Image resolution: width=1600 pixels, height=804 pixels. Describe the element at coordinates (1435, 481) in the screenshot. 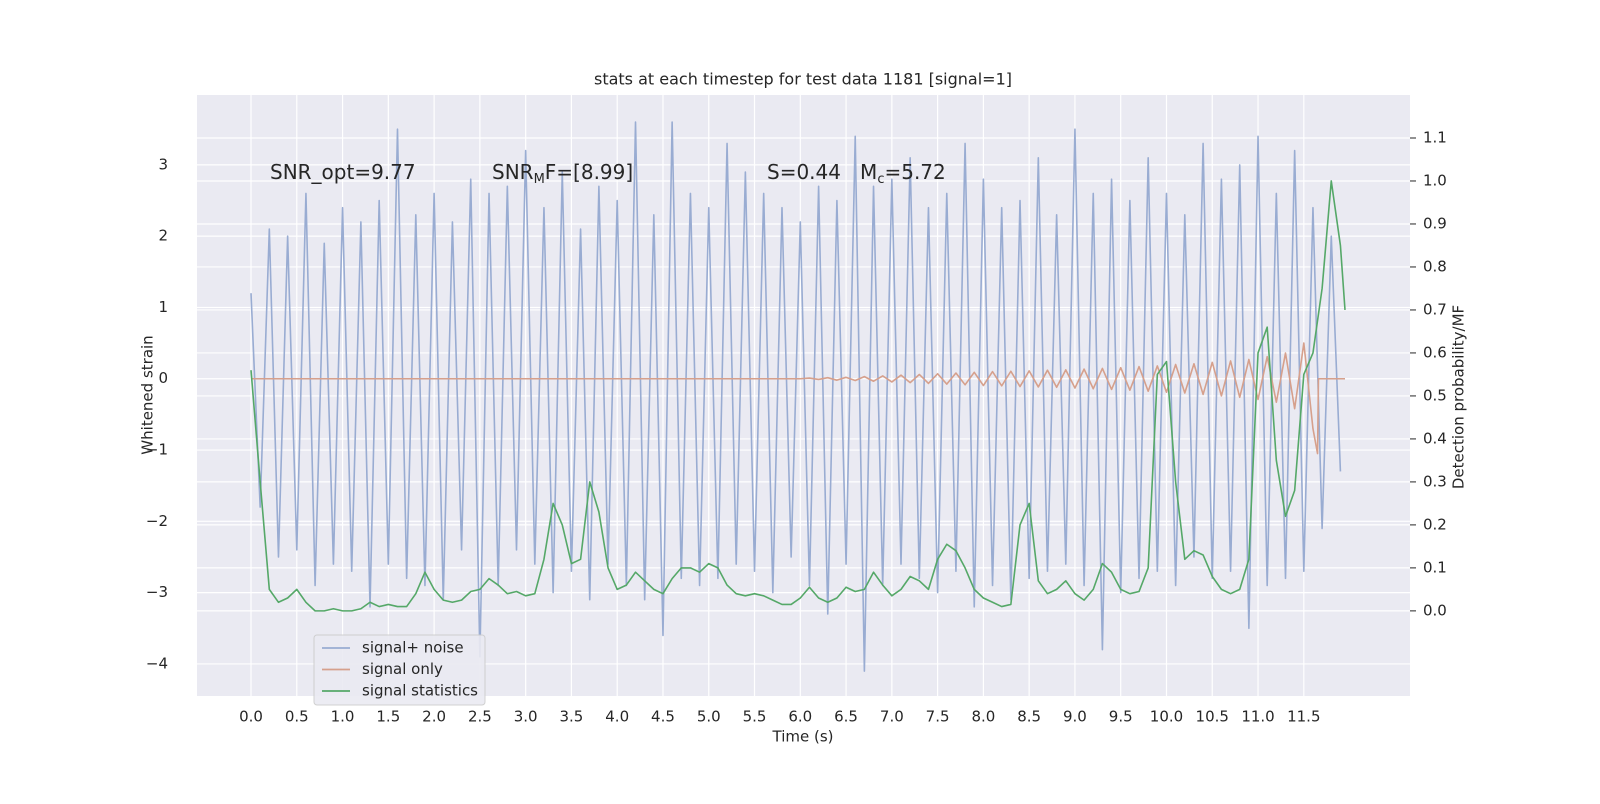

I see `y2-tick-label: 0.3` at that location.